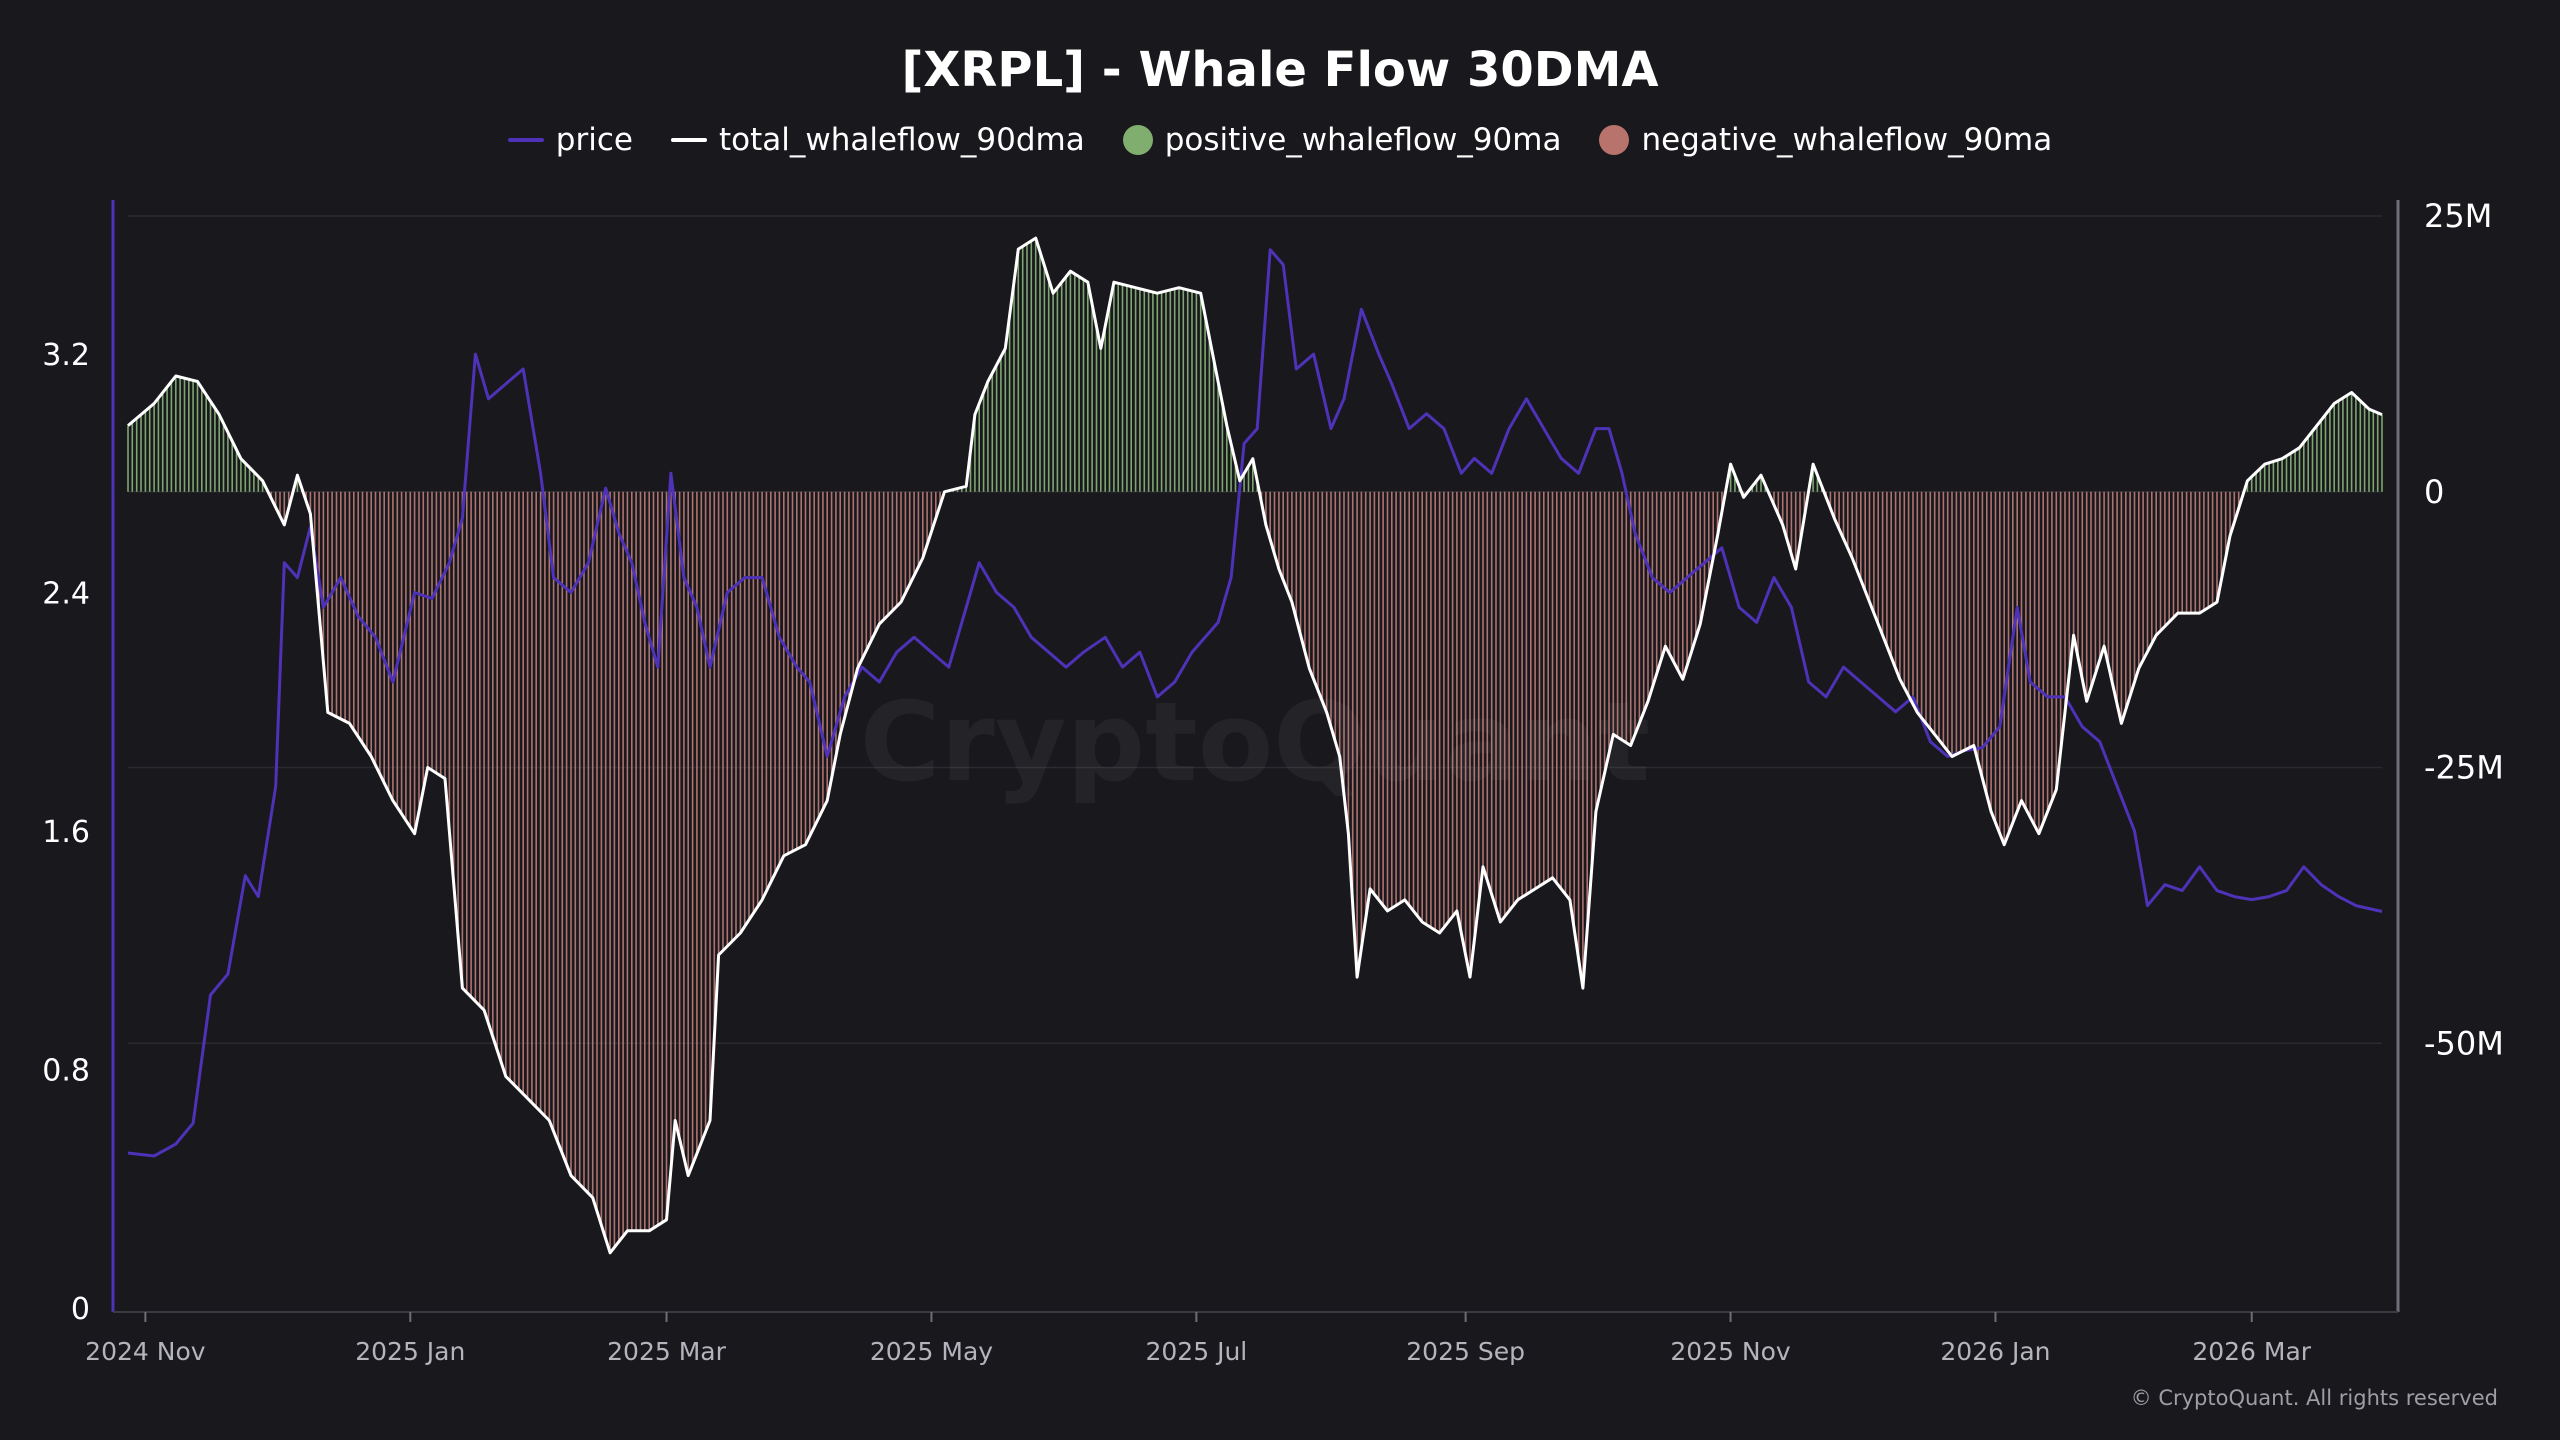  Describe the element at coordinates (1995, 1351) in the screenshot. I see `x-tick-label: 2026 Jan` at that location.